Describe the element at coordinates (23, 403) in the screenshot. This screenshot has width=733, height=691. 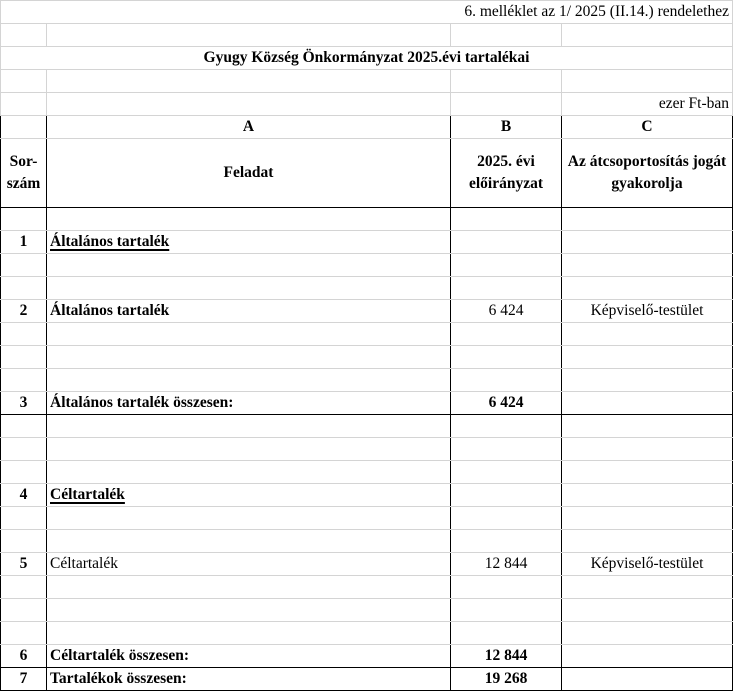
I see `row-num: 3` at that location.